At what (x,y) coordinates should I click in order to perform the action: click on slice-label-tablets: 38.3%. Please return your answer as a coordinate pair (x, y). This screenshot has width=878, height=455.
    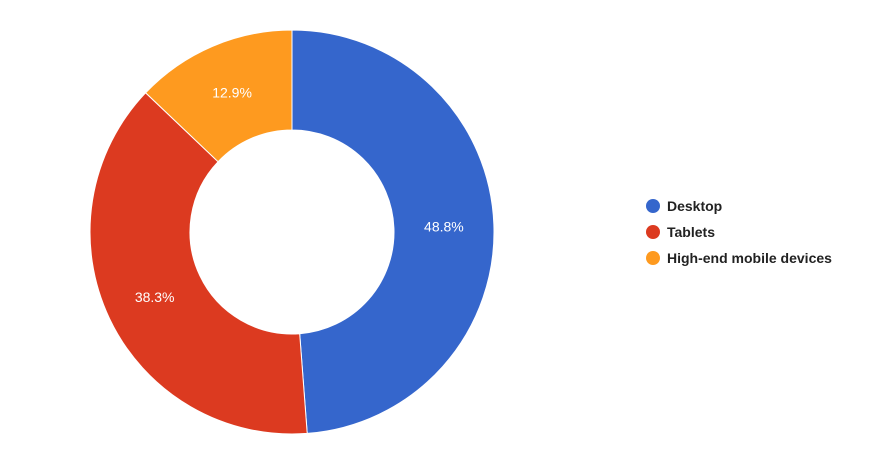
    Looking at the image, I should click on (155, 297).